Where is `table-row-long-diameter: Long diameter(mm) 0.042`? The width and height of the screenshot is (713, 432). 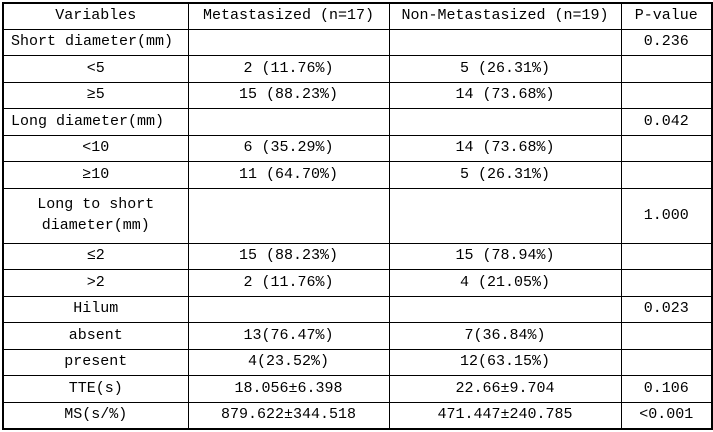
table-row-long-diameter: Long diameter(mm) 0.042 is located at coordinates (357, 122).